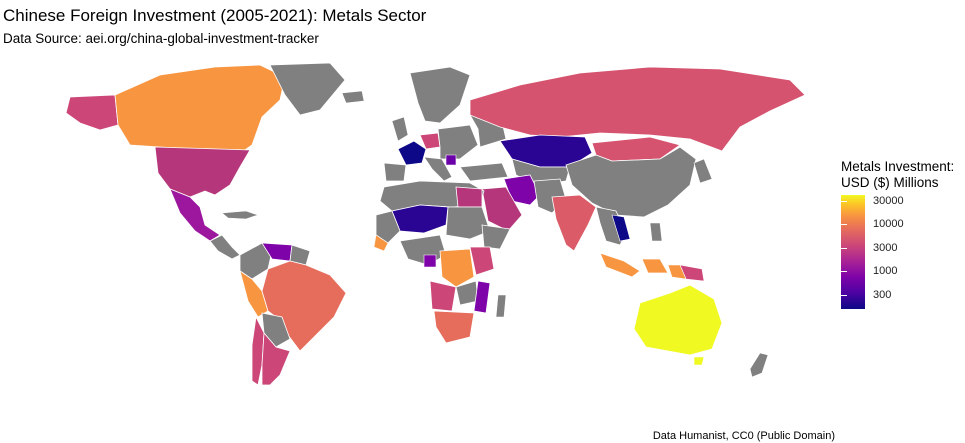  Describe the element at coordinates (631, 182) in the screenshot. I see `region-china` at that location.